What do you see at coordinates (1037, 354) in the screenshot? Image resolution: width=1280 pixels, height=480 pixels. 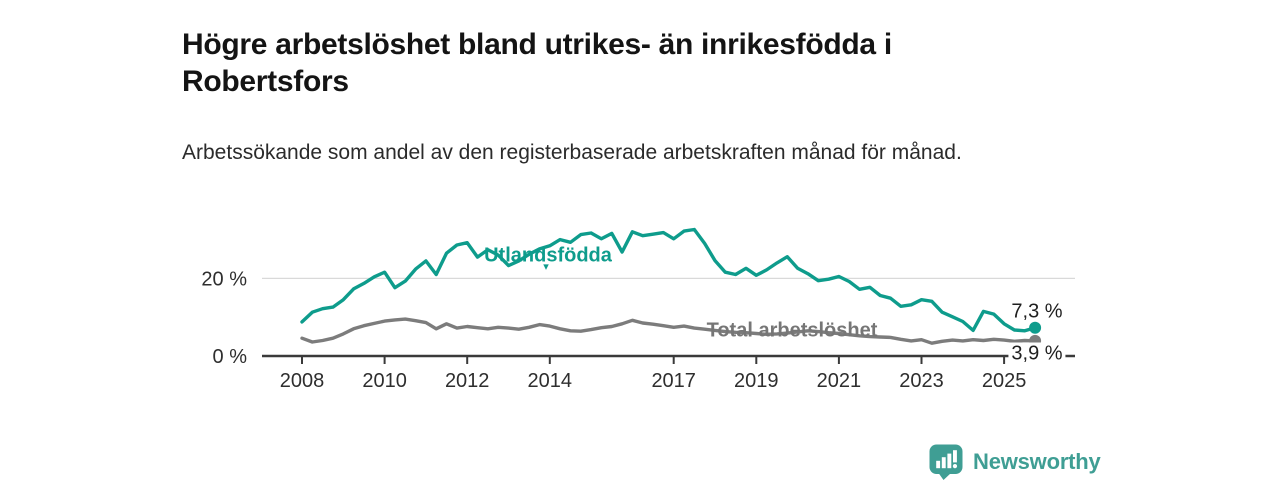 I see `end-value-total: 3,9 %` at bounding box center [1037, 354].